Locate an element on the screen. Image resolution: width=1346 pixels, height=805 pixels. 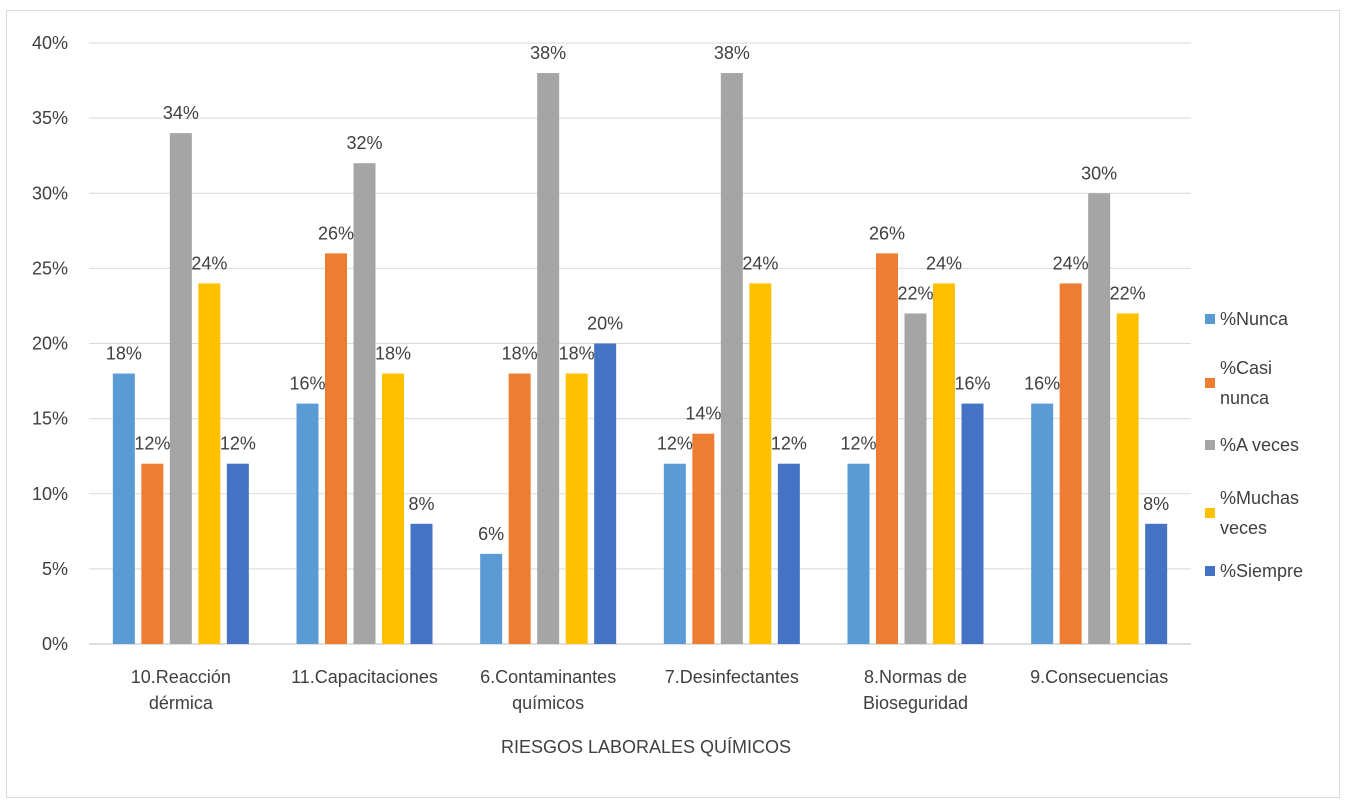
data-label: 20% is located at coordinates (605, 324).